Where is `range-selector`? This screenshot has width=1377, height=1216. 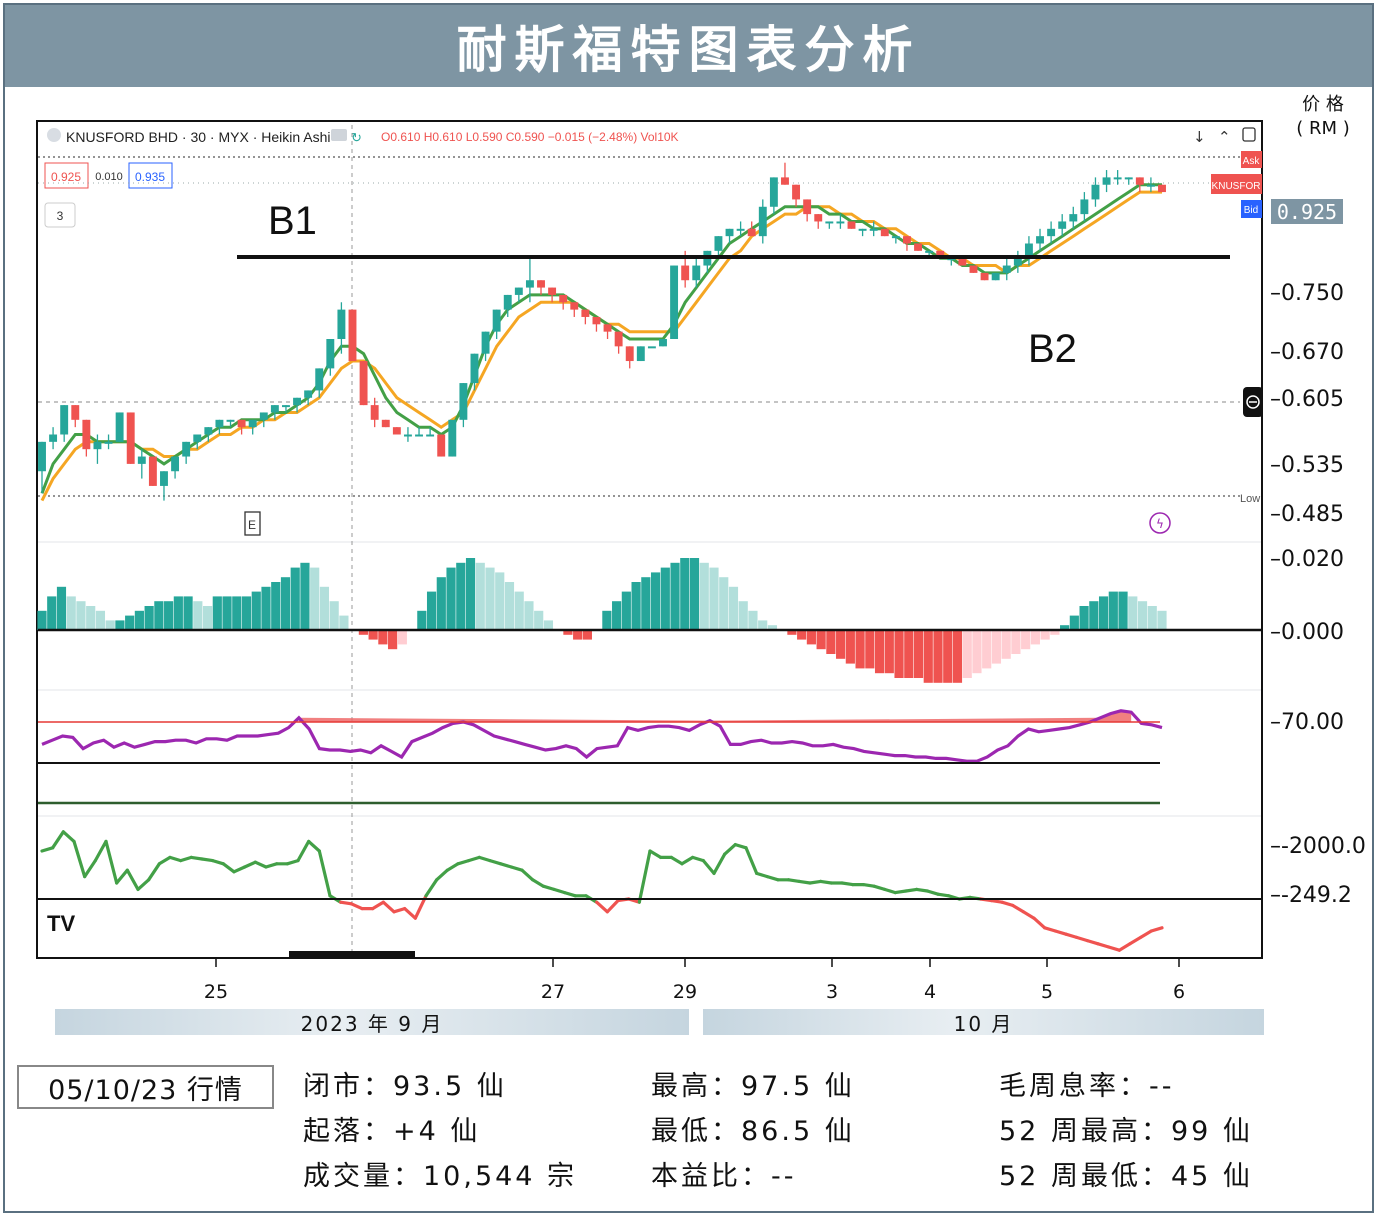 range-selector is located at coordinates (352, 954).